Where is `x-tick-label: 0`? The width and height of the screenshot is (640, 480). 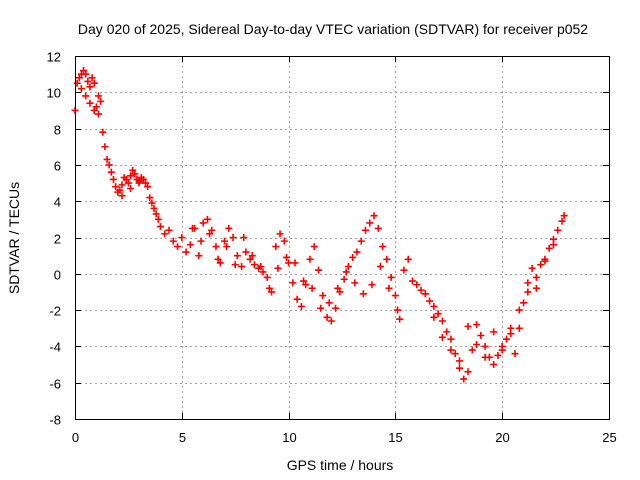 x-tick-label: 0 is located at coordinates (75, 437).